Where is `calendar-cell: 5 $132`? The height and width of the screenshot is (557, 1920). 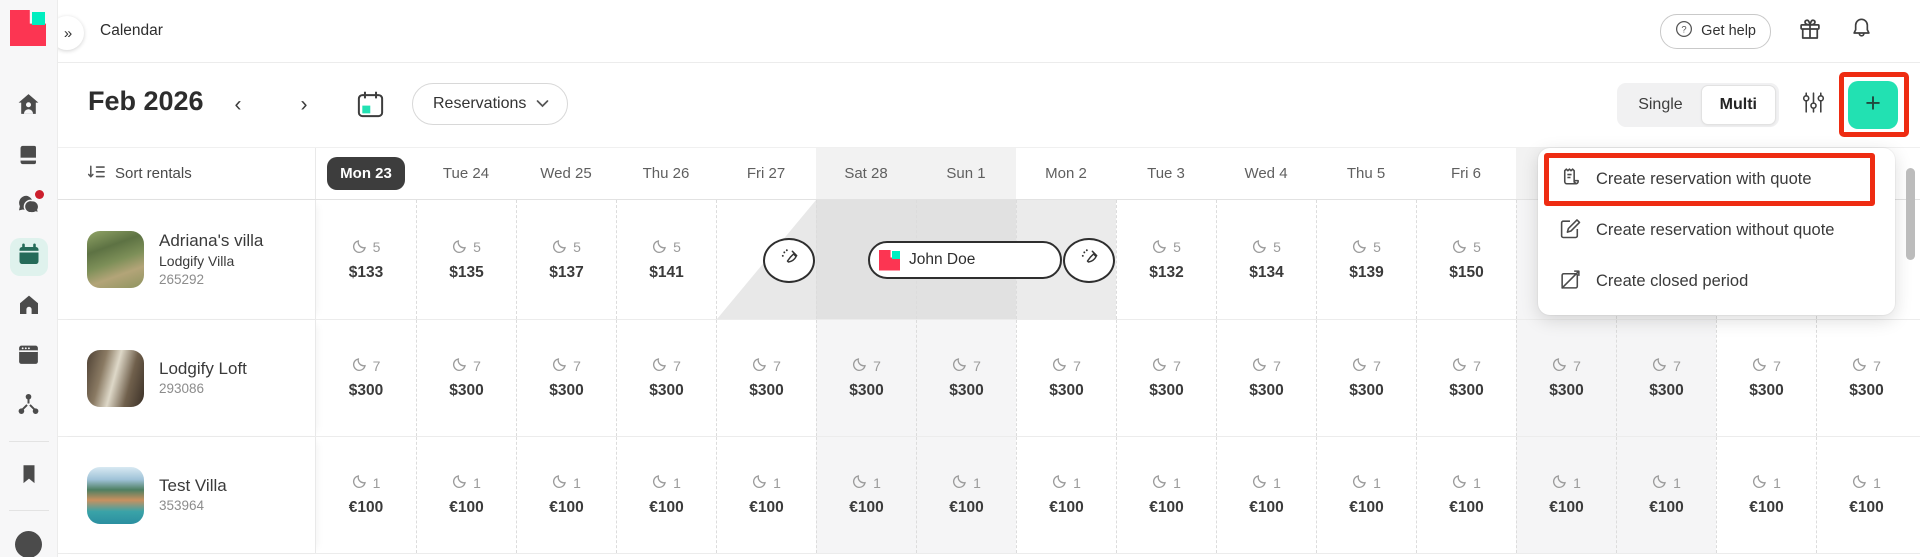
calendar-cell: 5 $132 is located at coordinates (1166, 259).